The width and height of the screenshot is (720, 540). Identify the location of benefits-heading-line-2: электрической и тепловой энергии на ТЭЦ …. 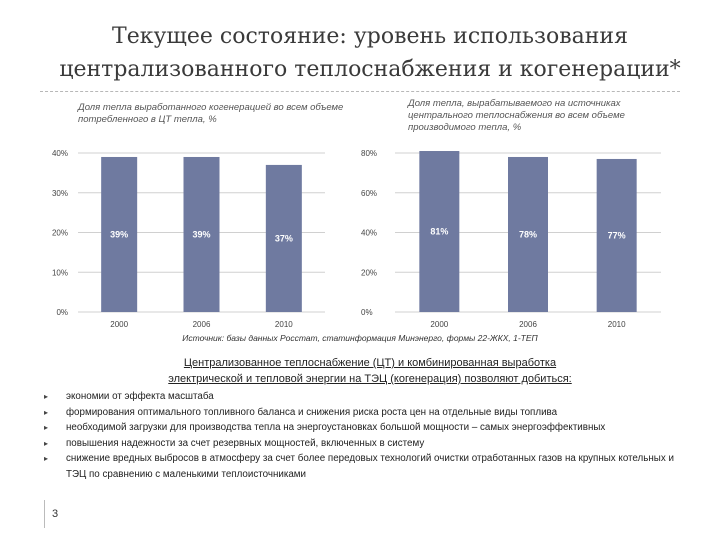
(370, 379).